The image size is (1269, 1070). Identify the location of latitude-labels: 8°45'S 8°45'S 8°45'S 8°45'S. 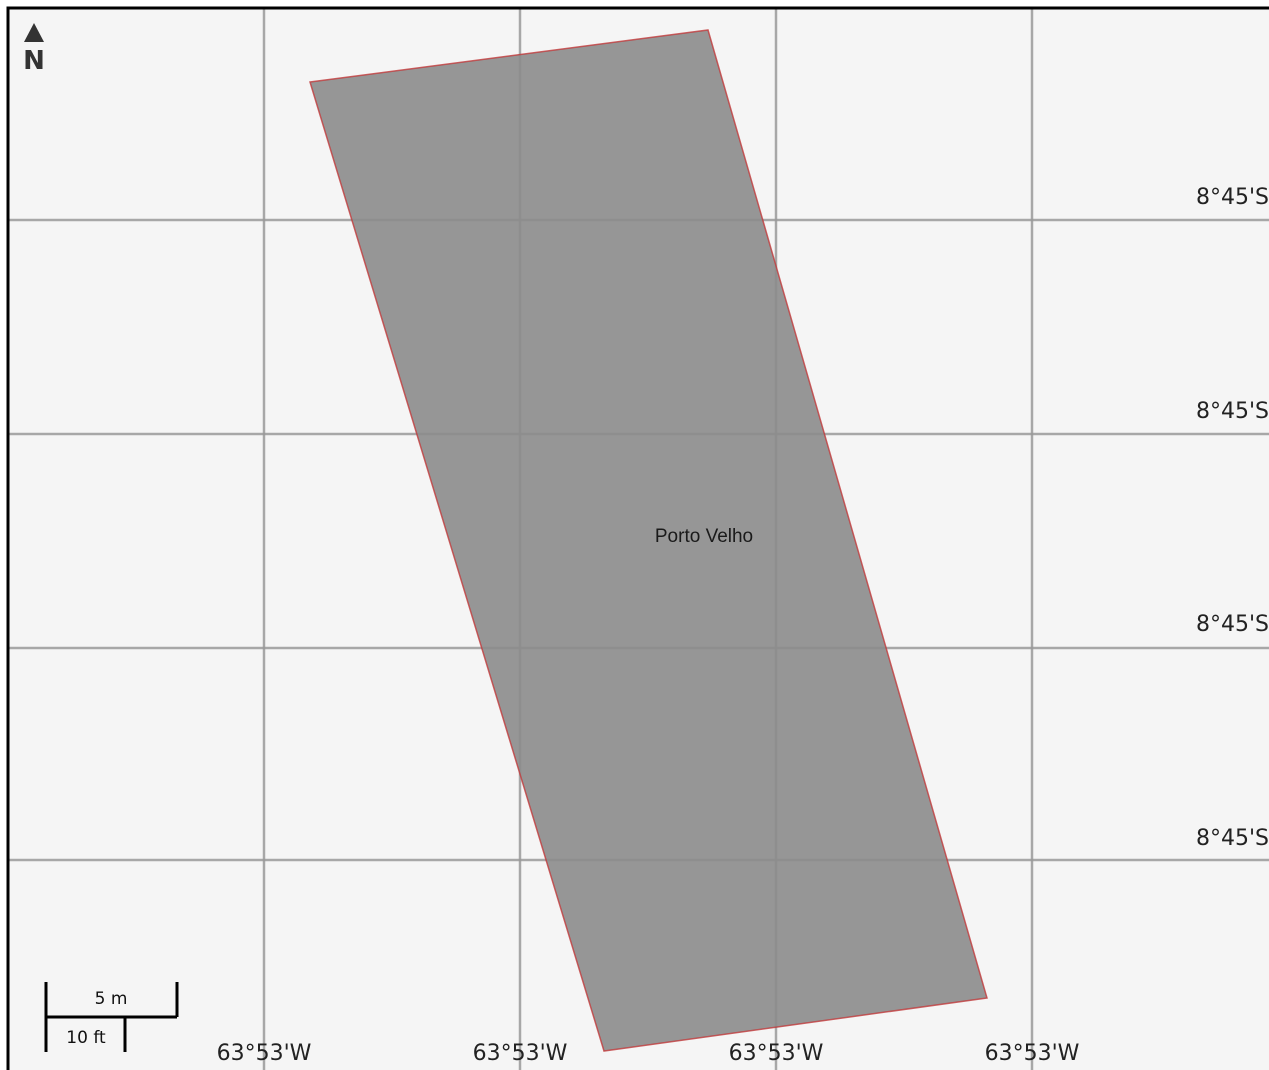
(1232, 518).